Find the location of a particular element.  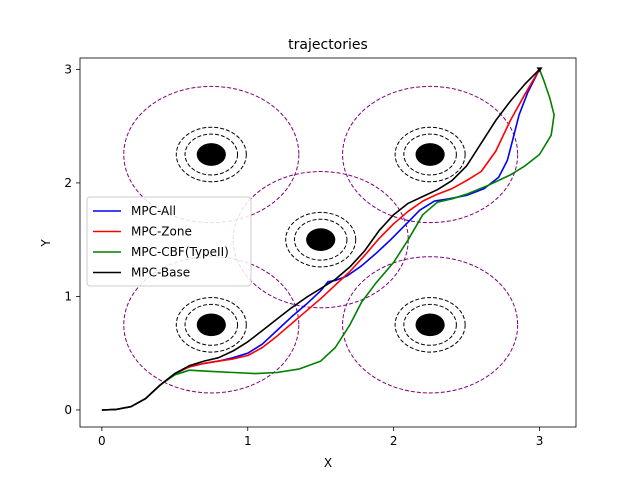

x-tick-label: 1 is located at coordinates (248, 441).